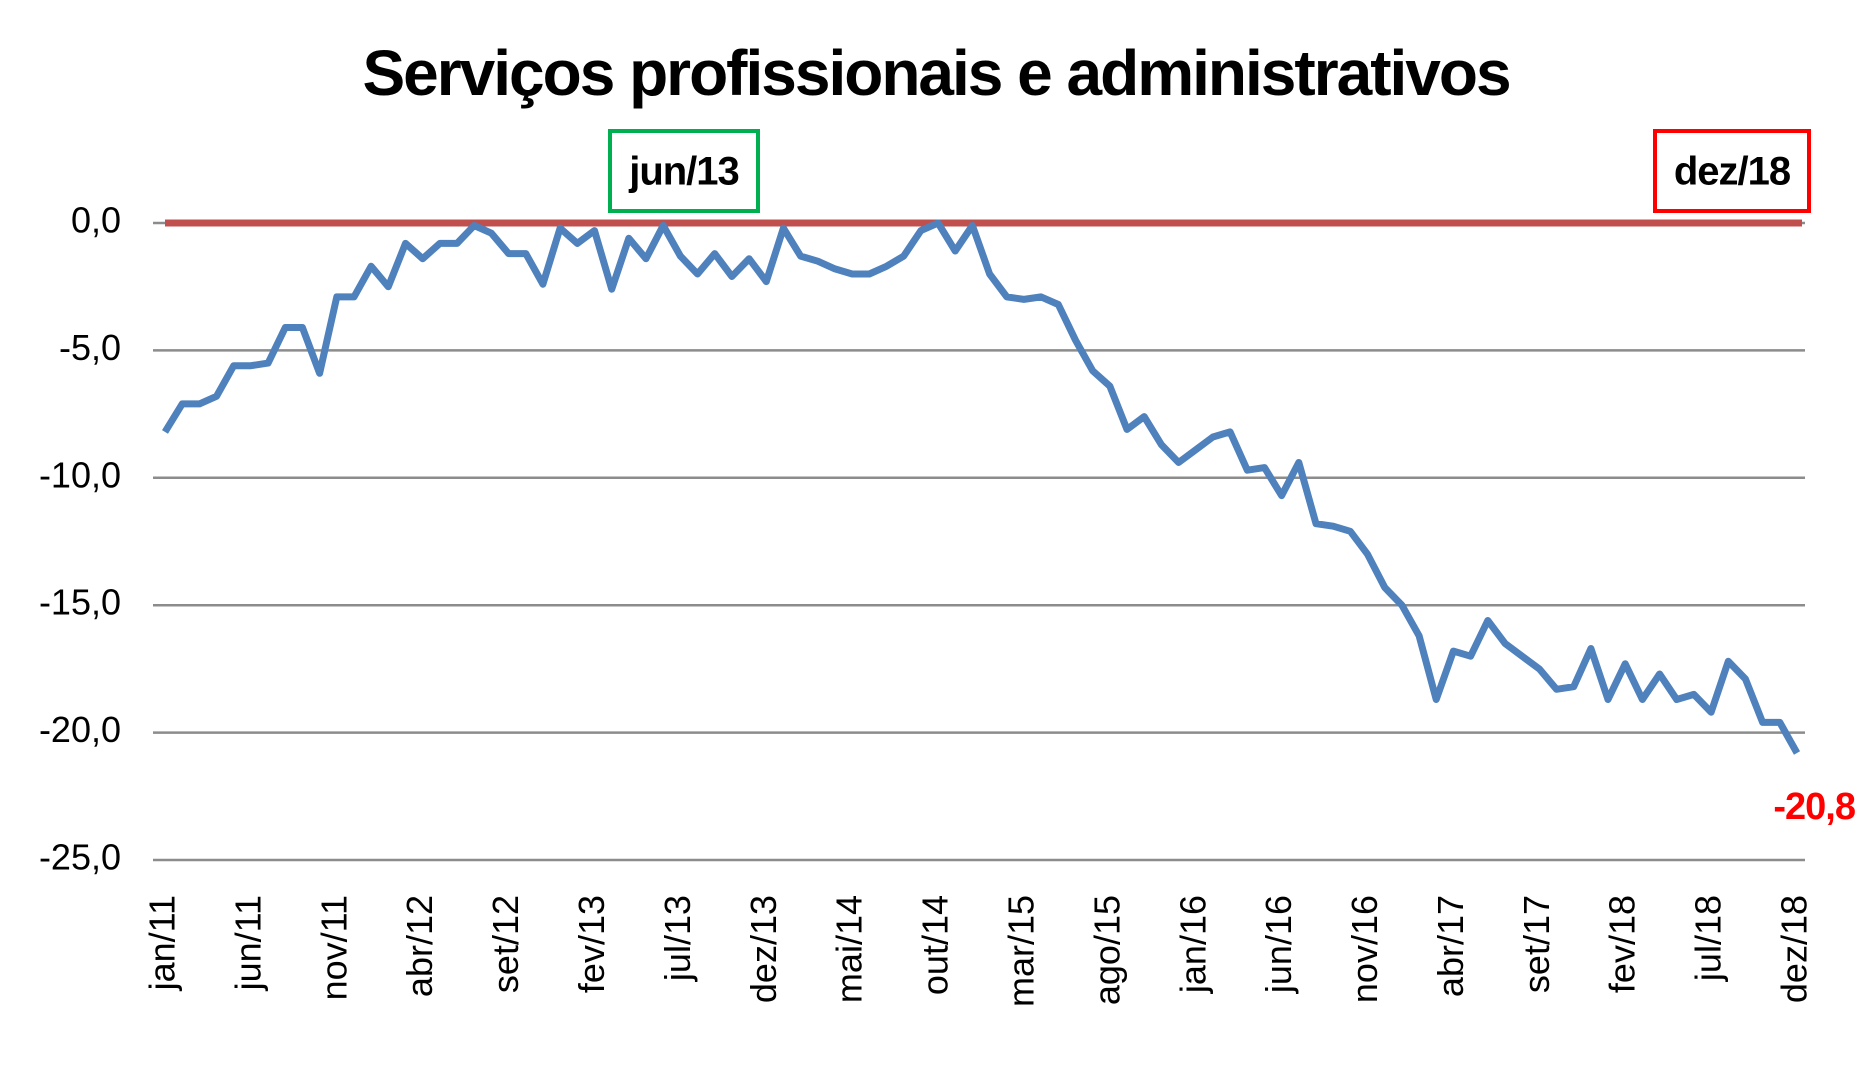 The image size is (1872, 1067). Describe the element at coordinates (1106, 950) in the screenshot. I see `x-tick-label: ago/15` at that location.